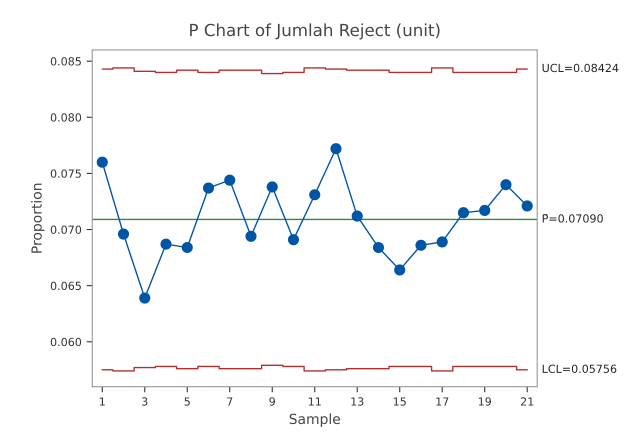 The height and width of the screenshot is (446, 632). Describe the element at coordinates (66, 342) in the screenshot. I see `y-tick-label: 0.060` at that location.